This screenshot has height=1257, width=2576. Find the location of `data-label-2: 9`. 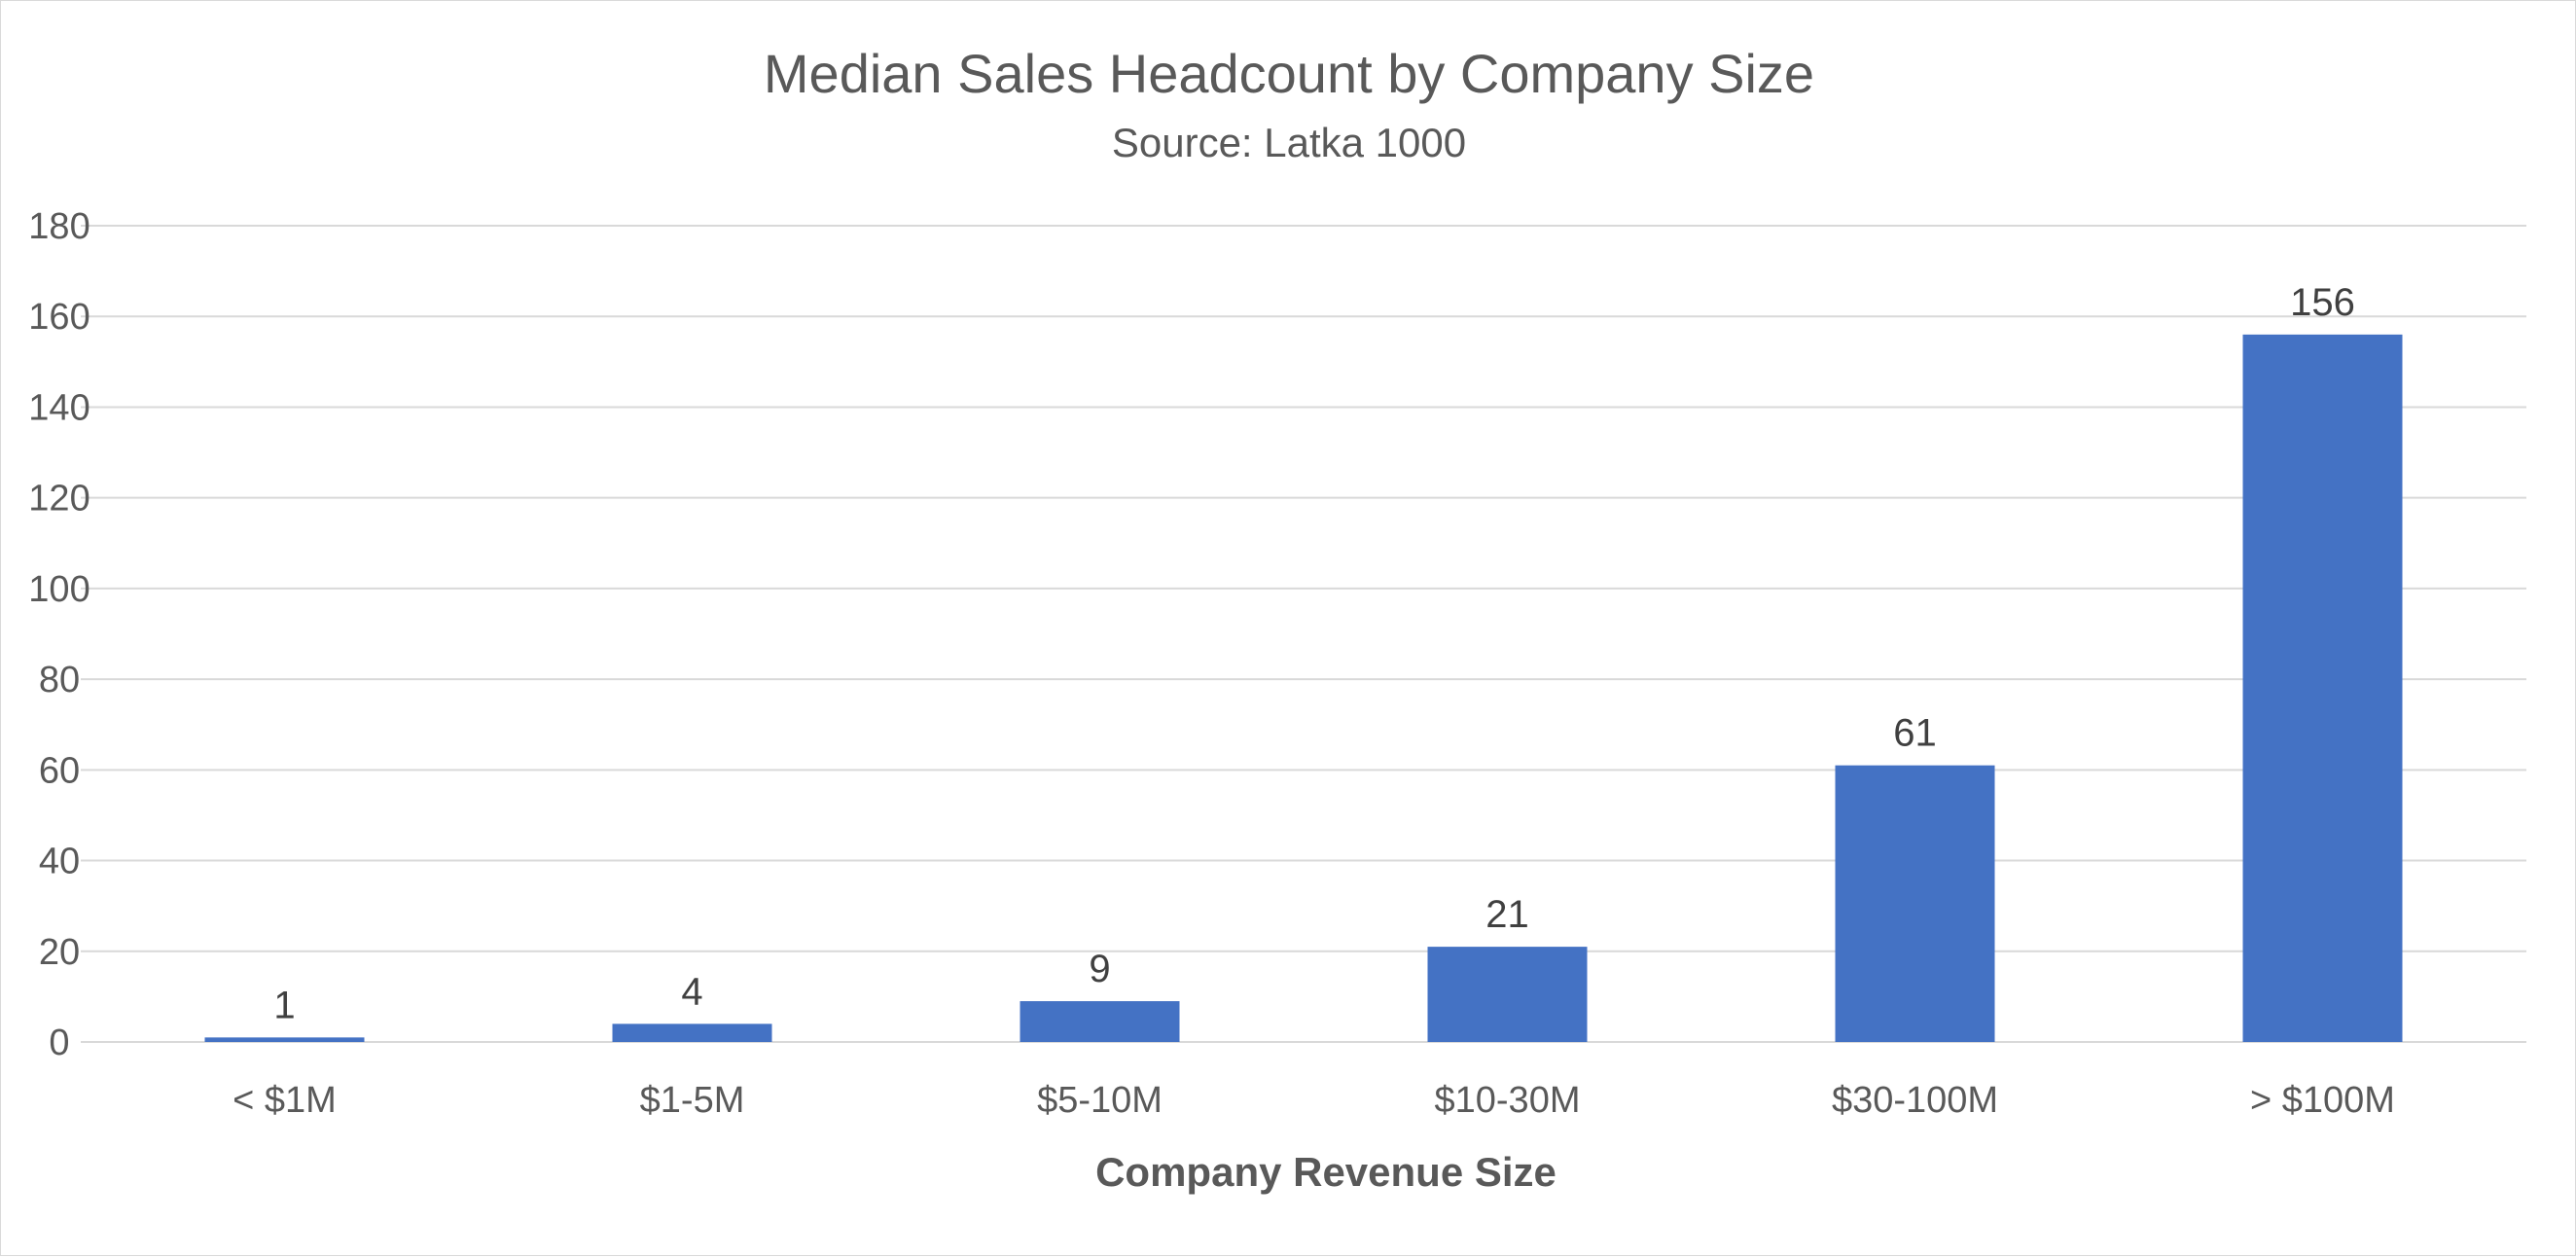

data-label-2: 9 is located at coordinates (1099, 969).